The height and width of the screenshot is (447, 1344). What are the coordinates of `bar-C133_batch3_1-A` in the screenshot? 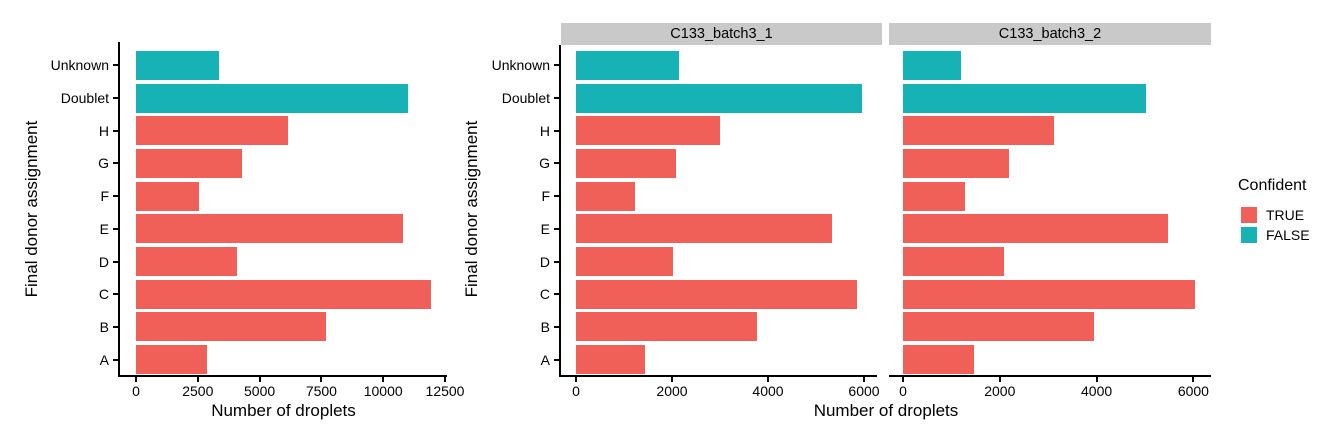 It's located at (611, 360).